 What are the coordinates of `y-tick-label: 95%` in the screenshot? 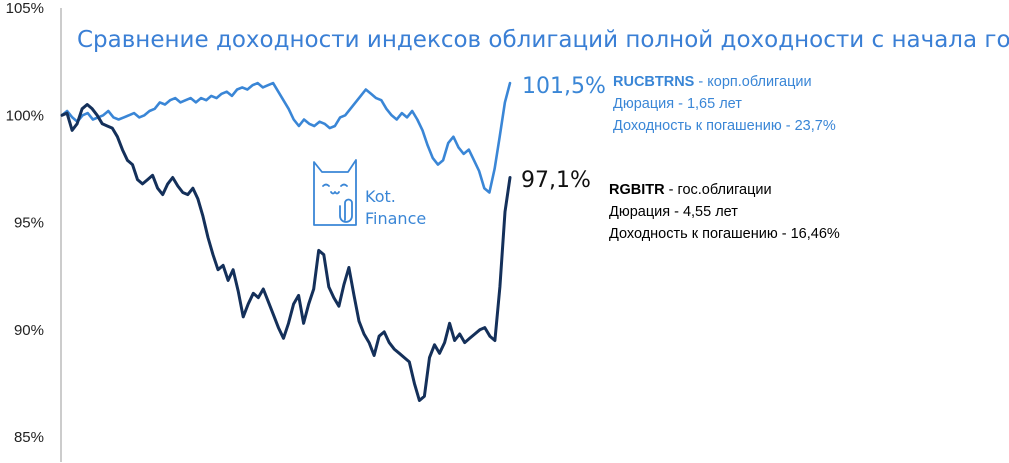 It's located at (29, 223).